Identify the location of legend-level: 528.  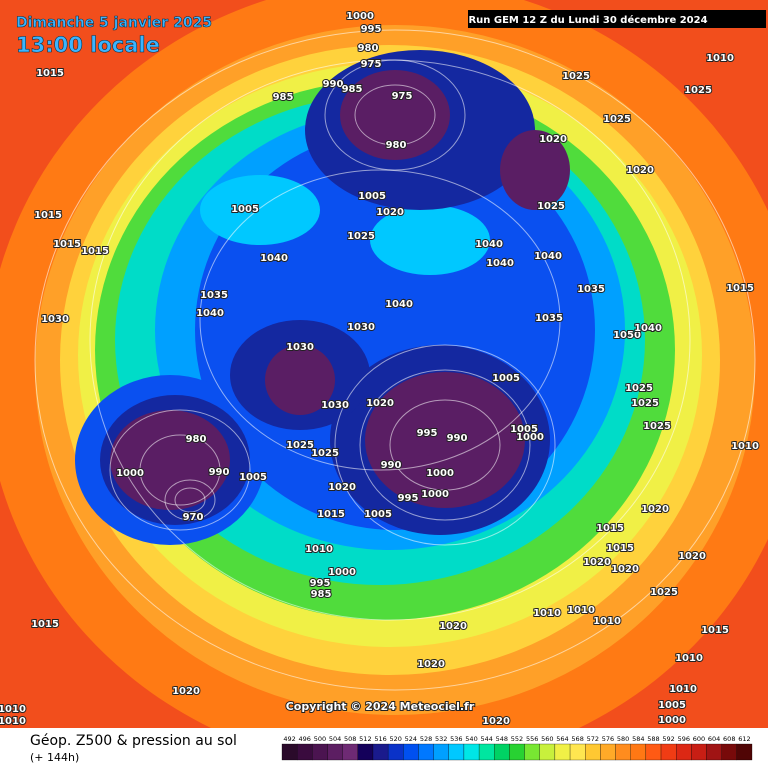
(426, 739).